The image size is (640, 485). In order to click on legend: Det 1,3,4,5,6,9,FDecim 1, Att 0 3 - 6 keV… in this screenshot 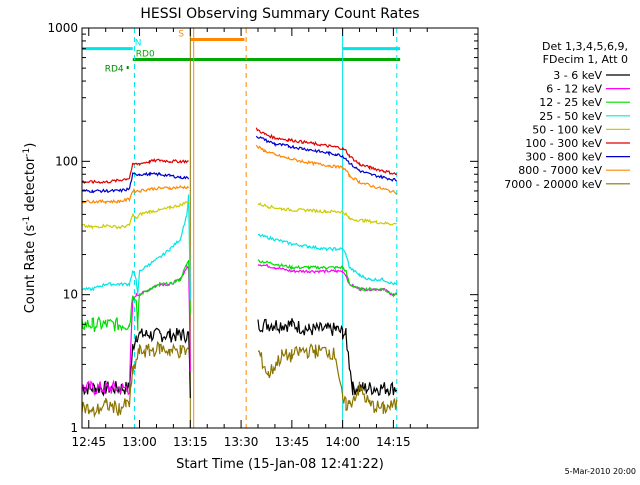, I will do `click(567, 115)`.